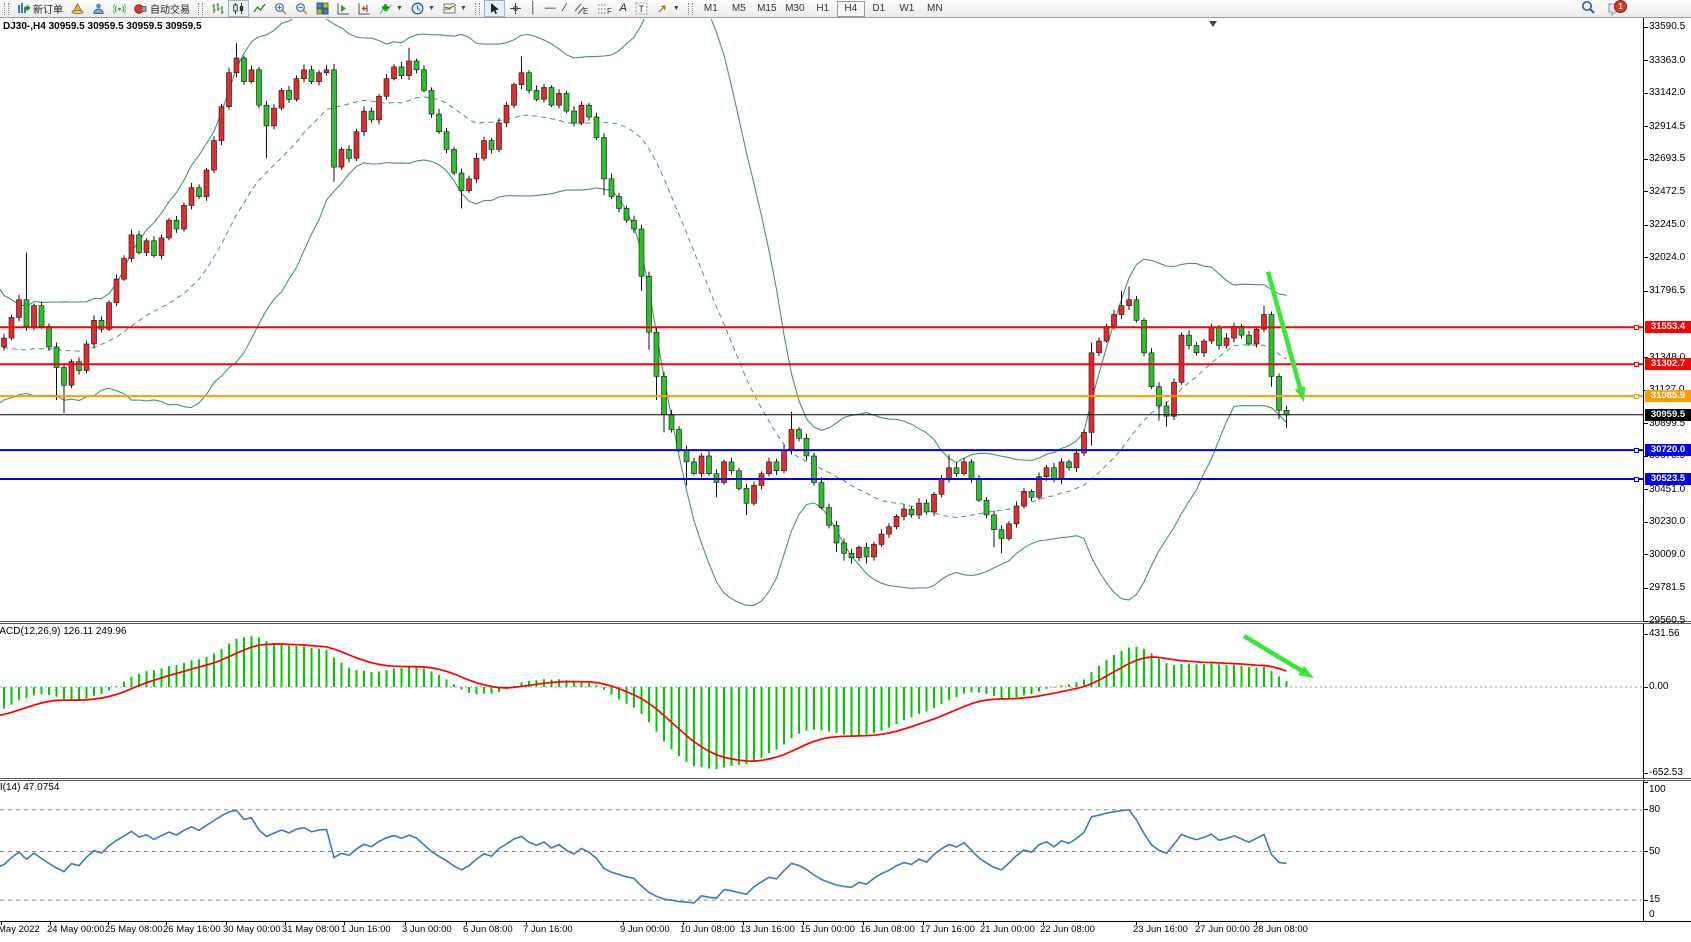 This screenshot has height=942, width=1691. I want to click on search-icon, so click(1588, 8).